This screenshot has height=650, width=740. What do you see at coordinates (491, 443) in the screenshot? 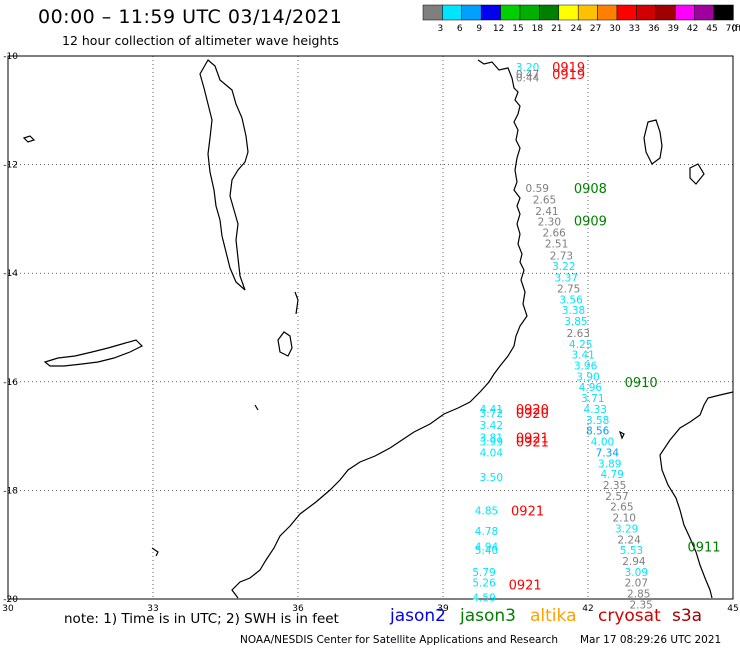
I see `swh-value-label: 3.99` at bounding box center [491, 443].